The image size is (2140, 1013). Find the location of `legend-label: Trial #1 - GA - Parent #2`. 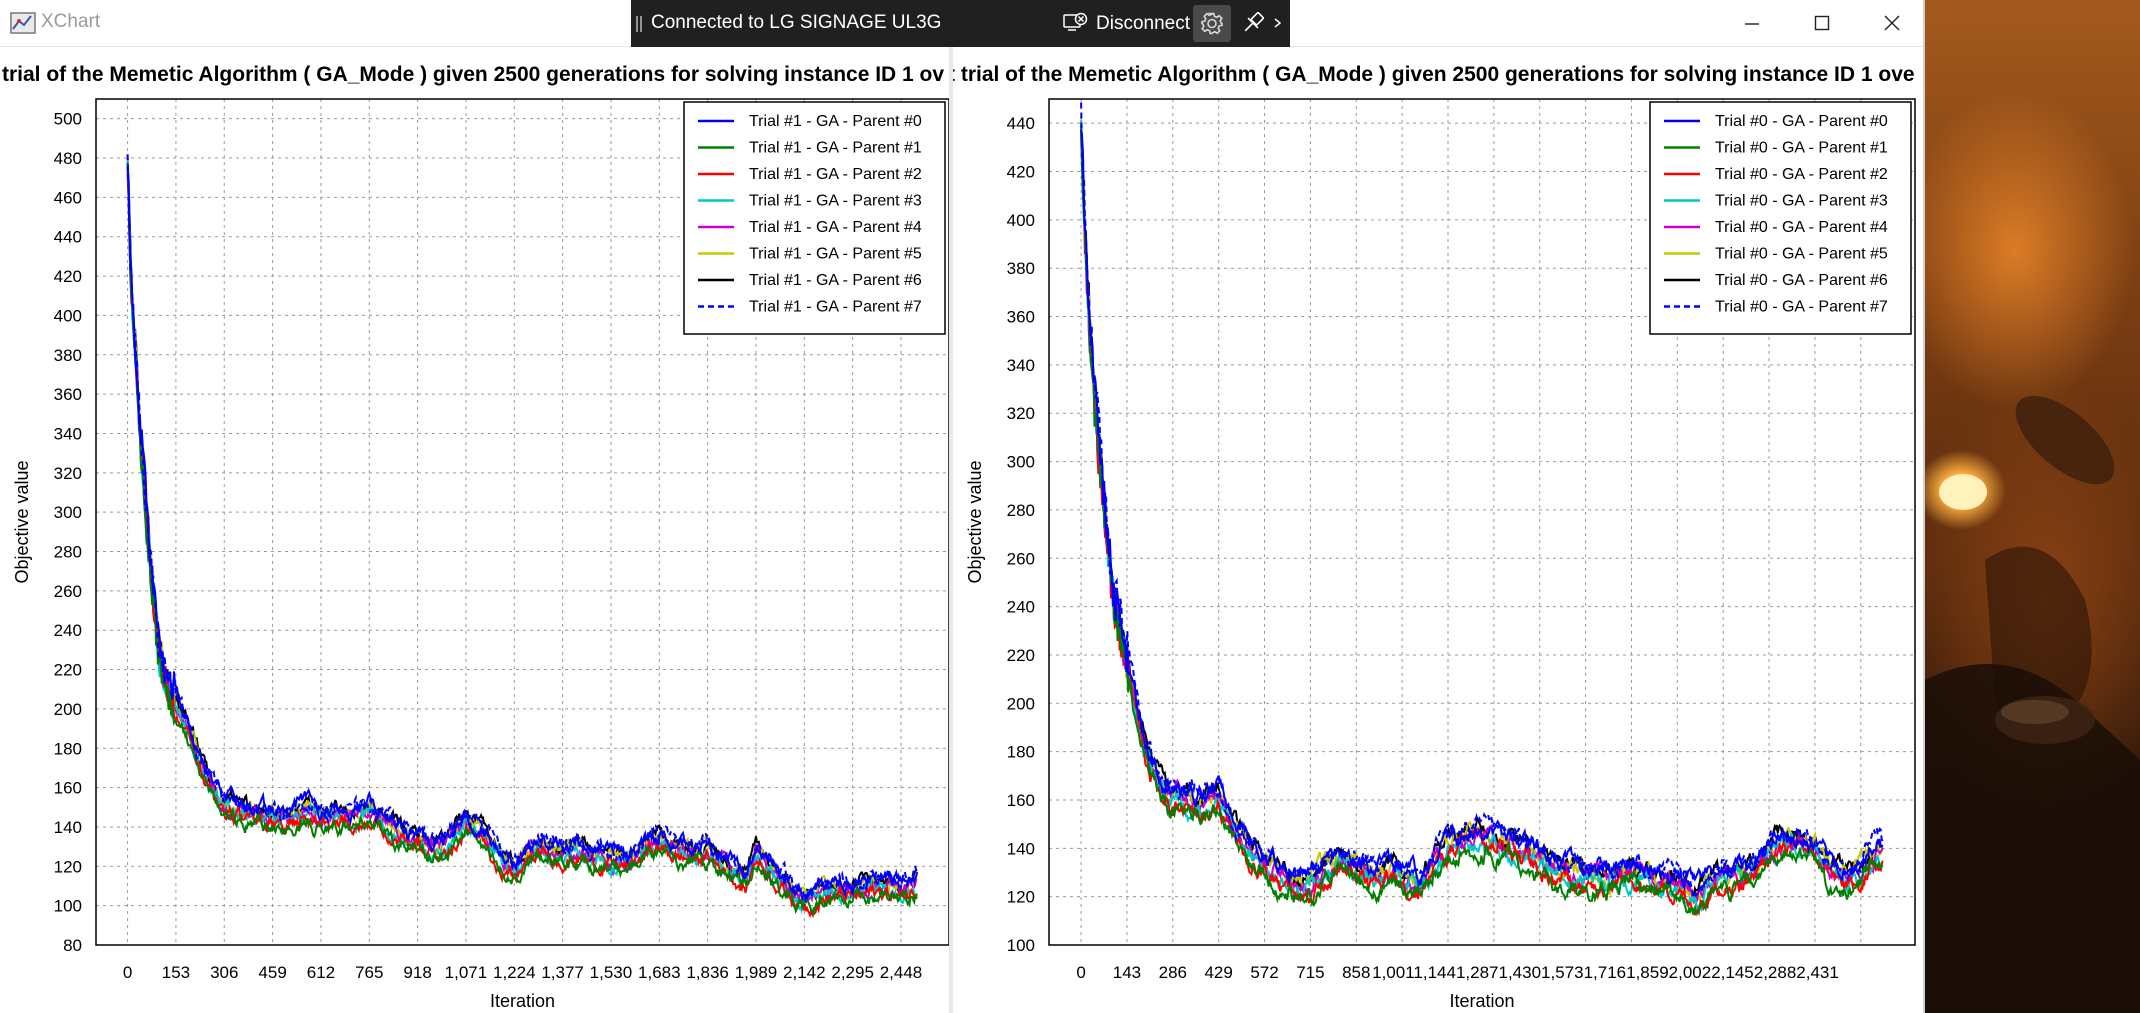

legend-label: Trial #1 - GA - Parent #2 is located at coordinates (835, 174).